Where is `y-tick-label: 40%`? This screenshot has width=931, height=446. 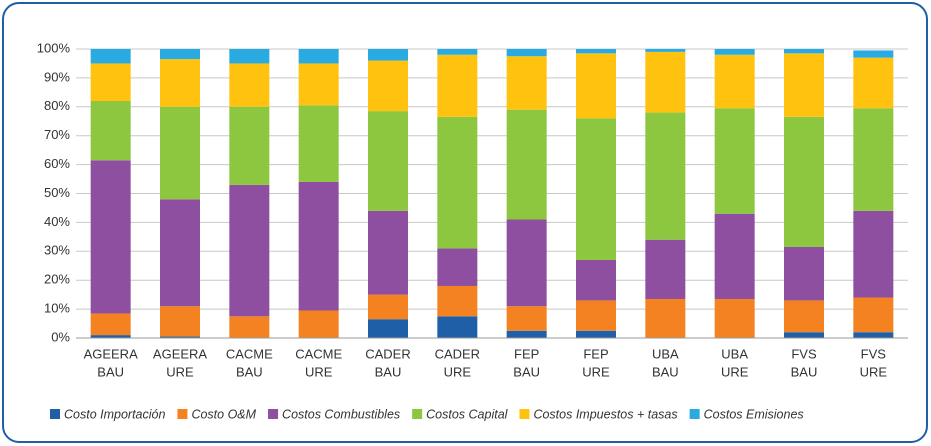
y-tick-label: 40% is located at coordinates (57, 221).